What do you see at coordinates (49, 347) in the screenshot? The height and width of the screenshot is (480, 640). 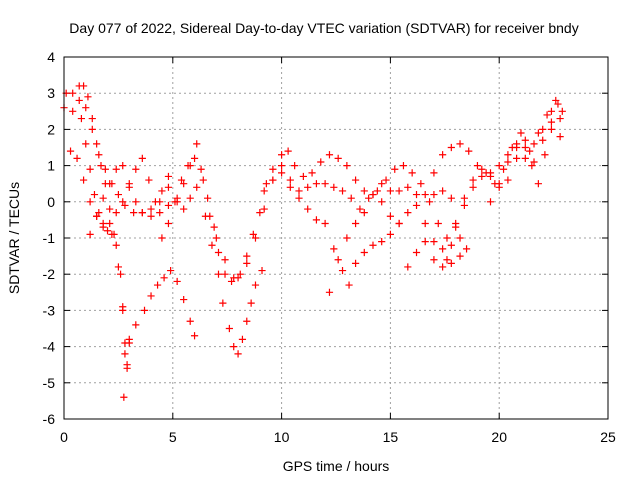 I see `y-tick-label: -4` at bounding box center [49, 347].